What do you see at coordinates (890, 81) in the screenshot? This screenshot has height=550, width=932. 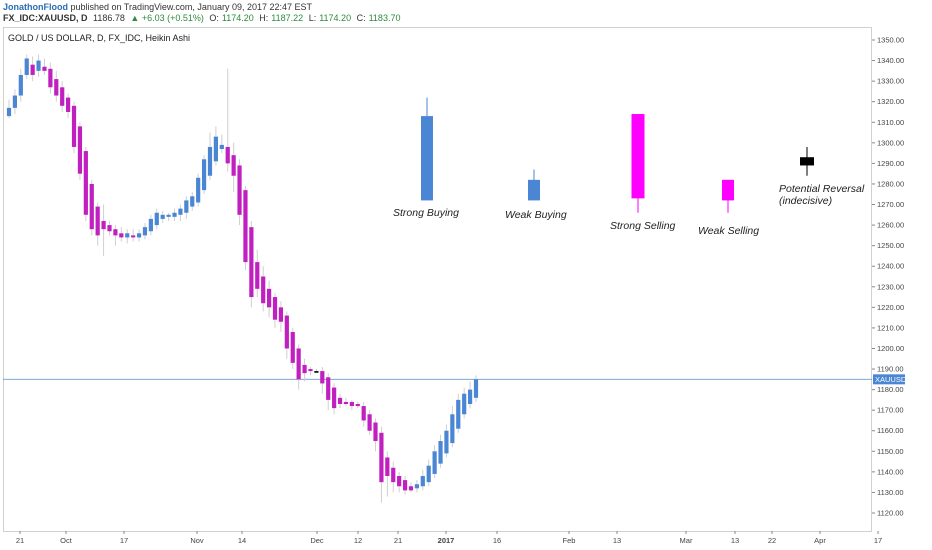 I see `y-tick-label: 1330.00` at bounding box center [890, 81].